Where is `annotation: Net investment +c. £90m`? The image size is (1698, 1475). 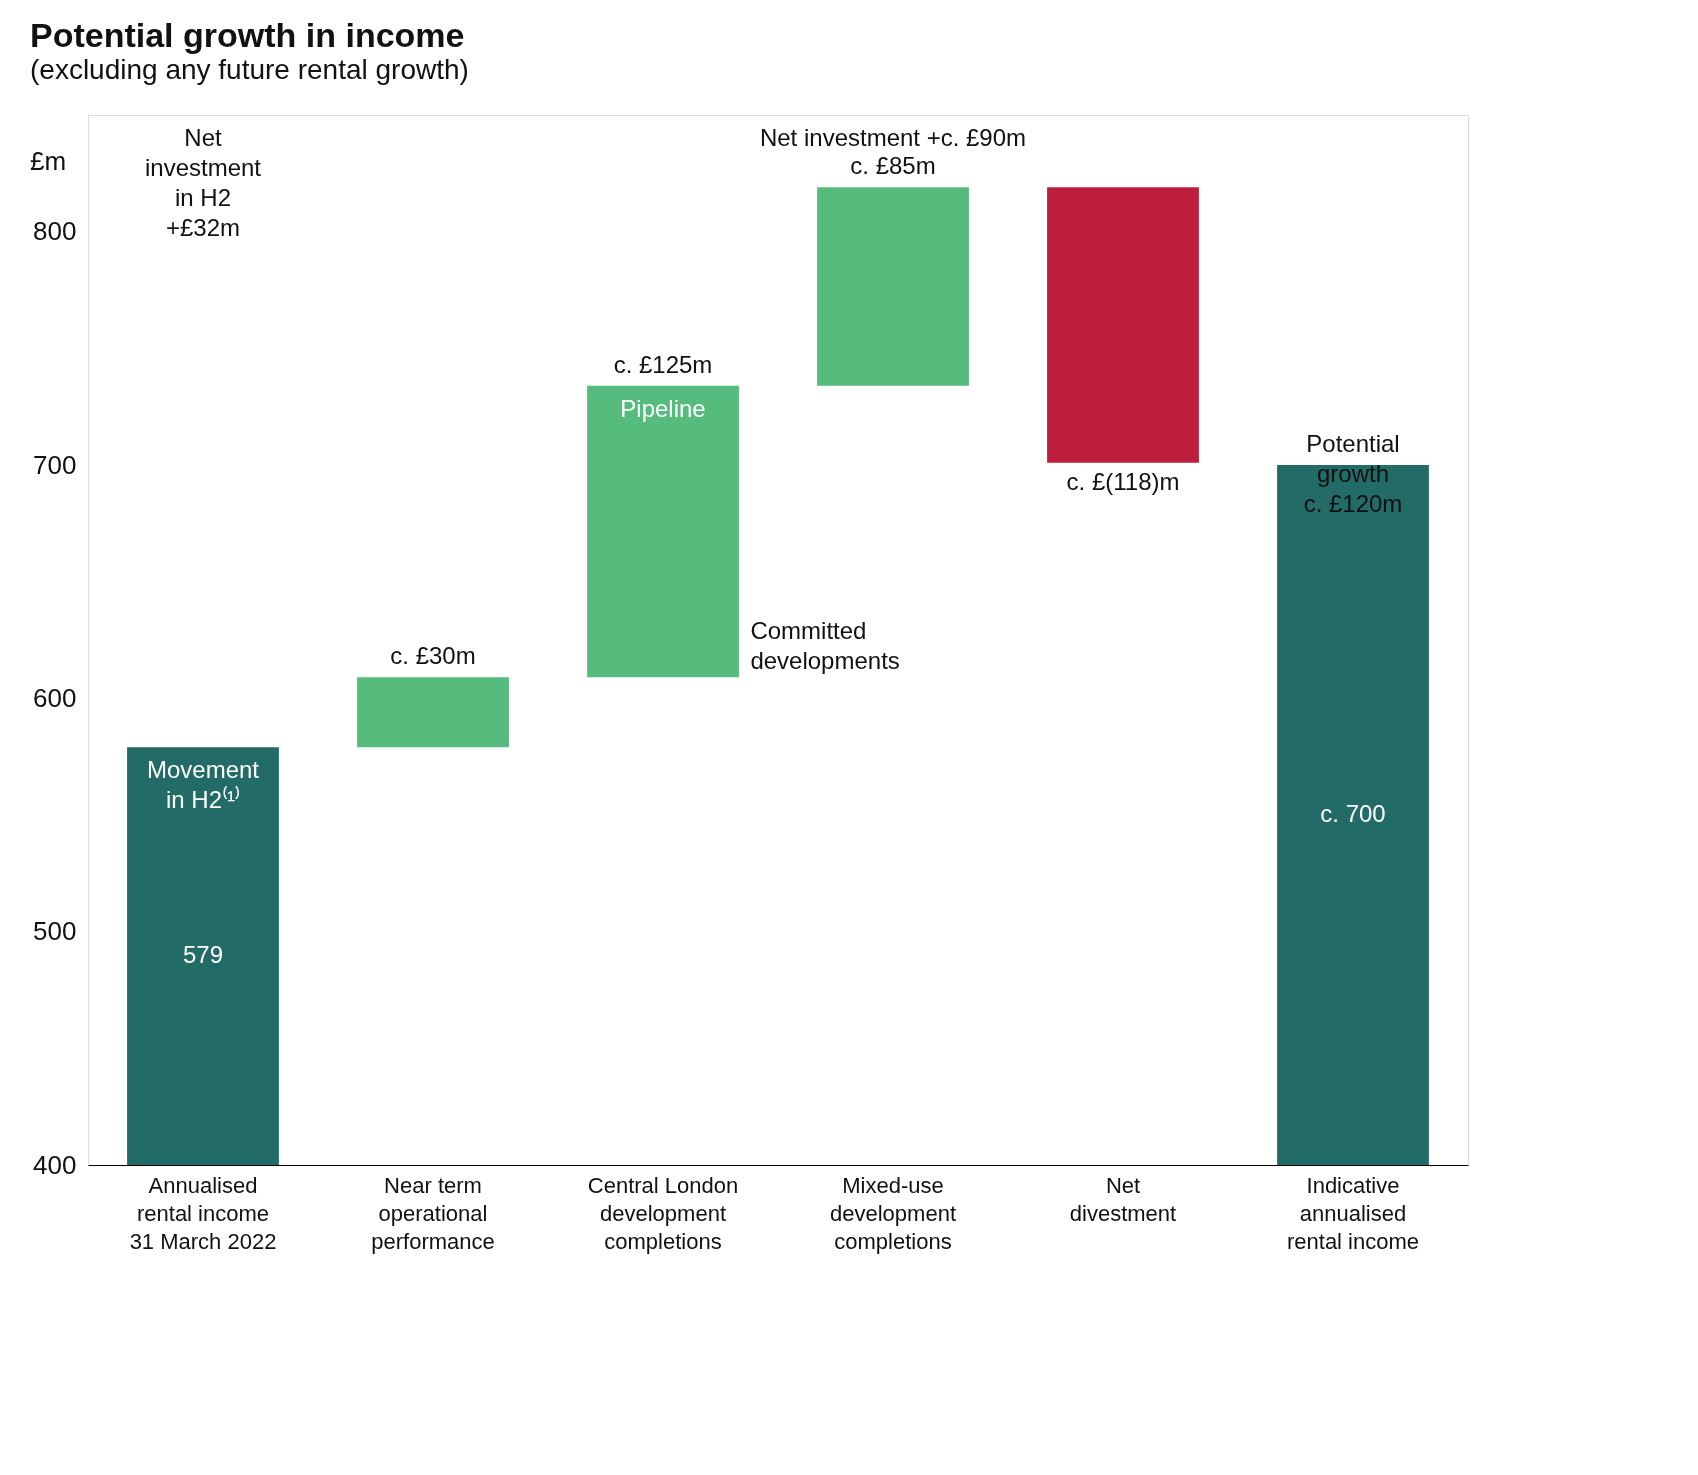
annotation: Net investment +c. £90m is located at coordinates (893, 137).